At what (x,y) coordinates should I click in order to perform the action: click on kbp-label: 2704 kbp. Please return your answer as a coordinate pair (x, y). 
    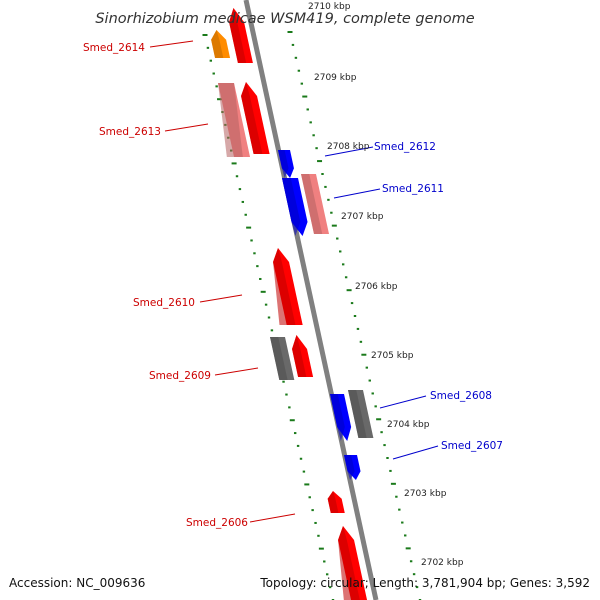
    Looking at the image, I should click on (408, 425).